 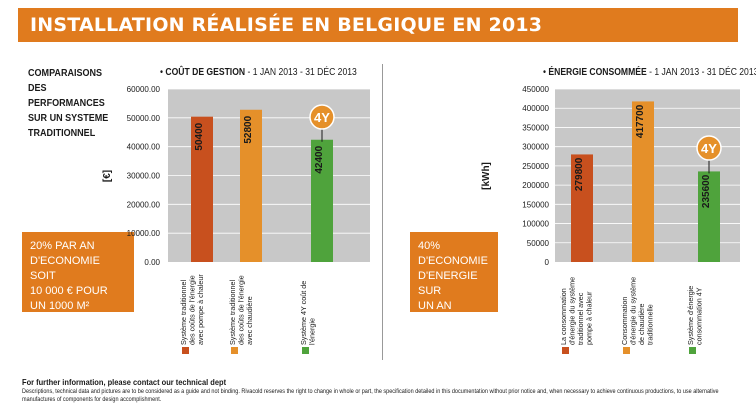 What do you see at coordinates (144, 89) in the screenshot?
I see `y-tick-label: 60000.00` at bounding box center [144, 89].